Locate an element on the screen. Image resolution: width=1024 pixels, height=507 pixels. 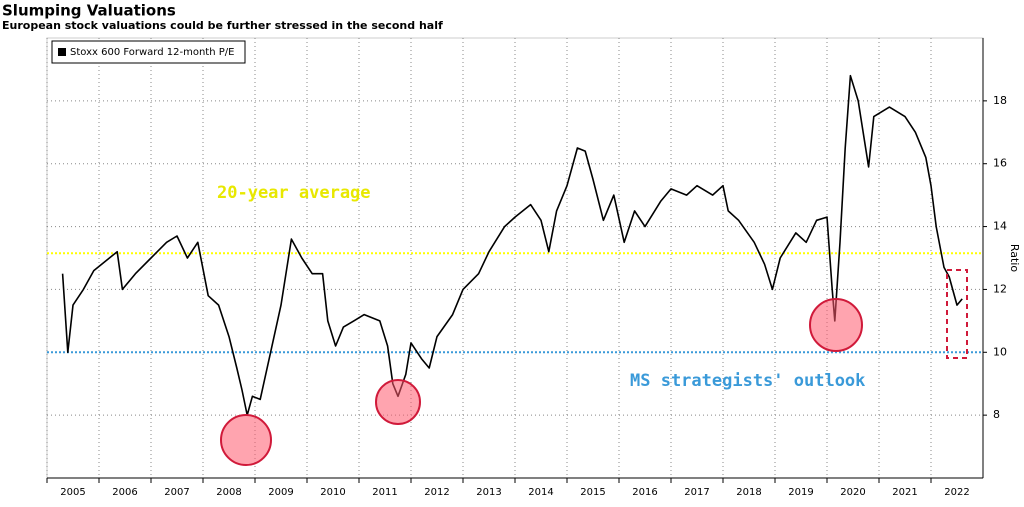
legend: Stoxx 600 Forward 12-month P/E is located at coordinates (148, 52).